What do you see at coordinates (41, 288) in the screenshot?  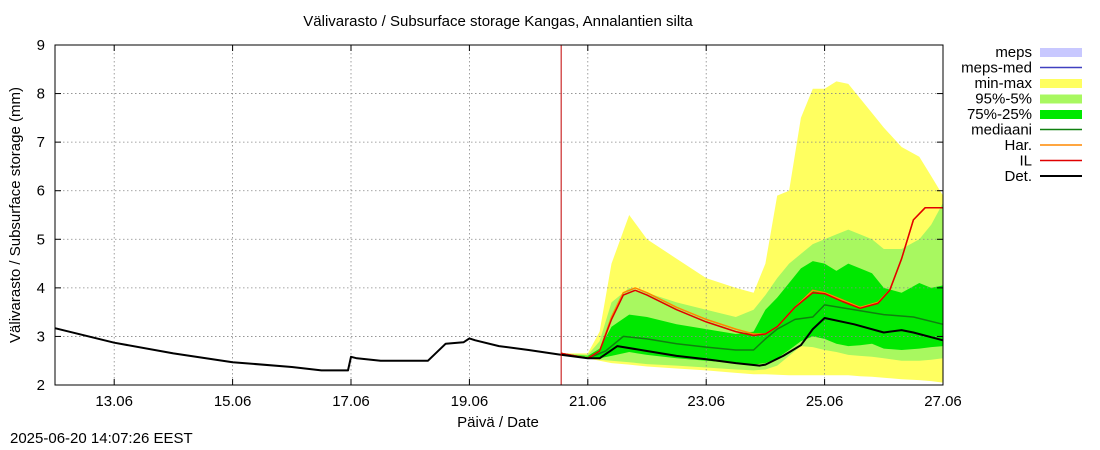 I see `y-tick-label: 4` at bounding box center [41, 288].